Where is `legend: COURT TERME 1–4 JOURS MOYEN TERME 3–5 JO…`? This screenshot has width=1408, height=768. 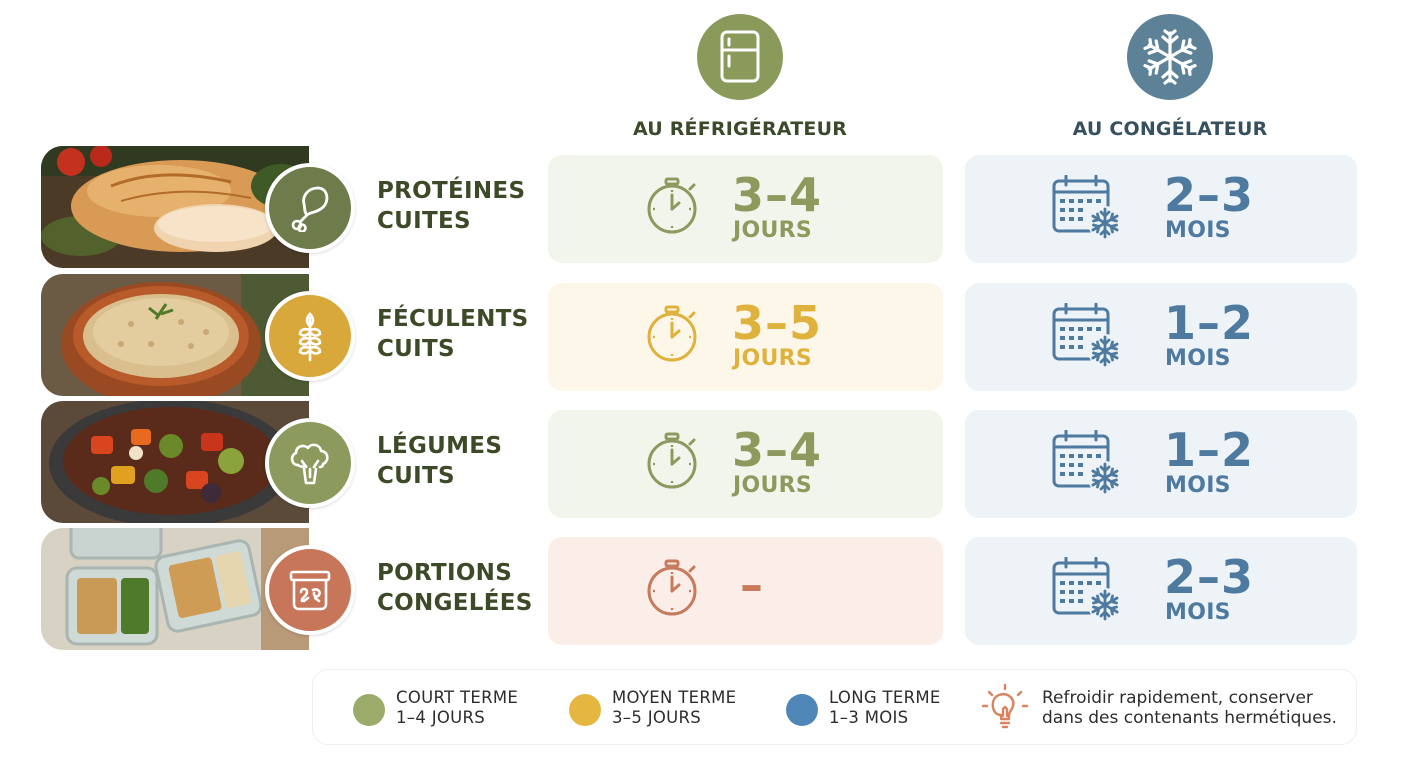 legend: COURT TERME 1–4 JOURS MOYEN TERME 3–5 JO… is located at coordinates (834, 707).